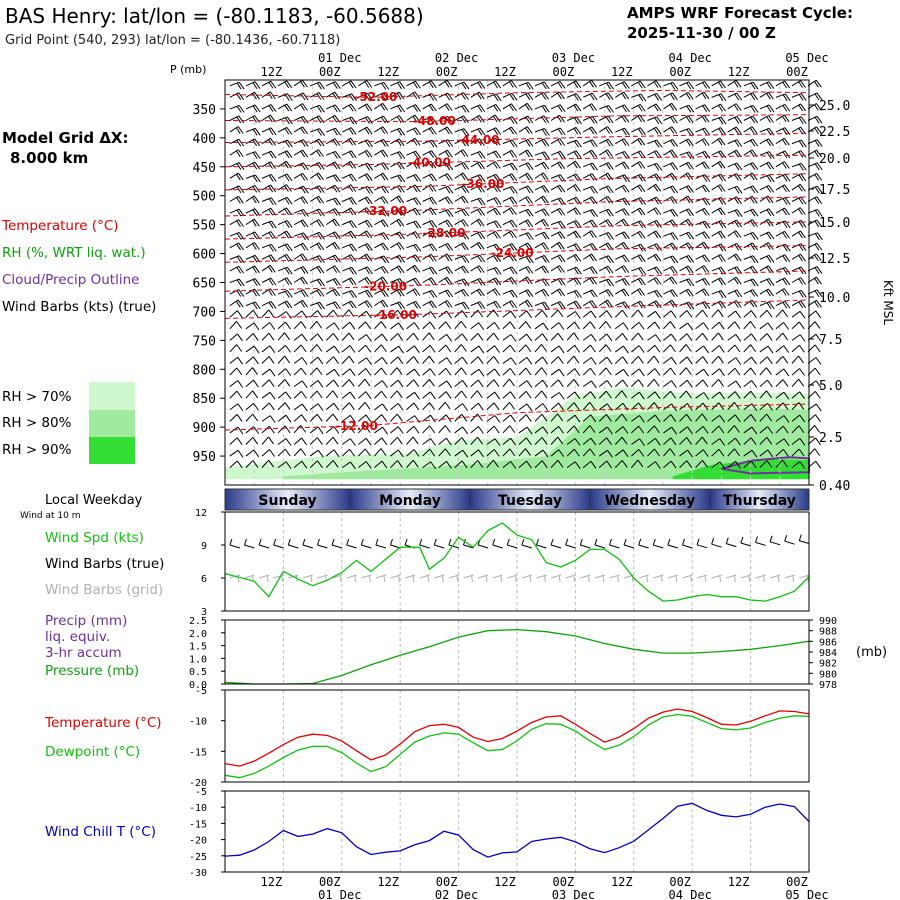 The height and width of the screenshot is (900, 900). Describe the element at coordinates (104, 564) in the screenshot. I see `legend-wind-barbs-true: Wind Barbs (true)` at that location.